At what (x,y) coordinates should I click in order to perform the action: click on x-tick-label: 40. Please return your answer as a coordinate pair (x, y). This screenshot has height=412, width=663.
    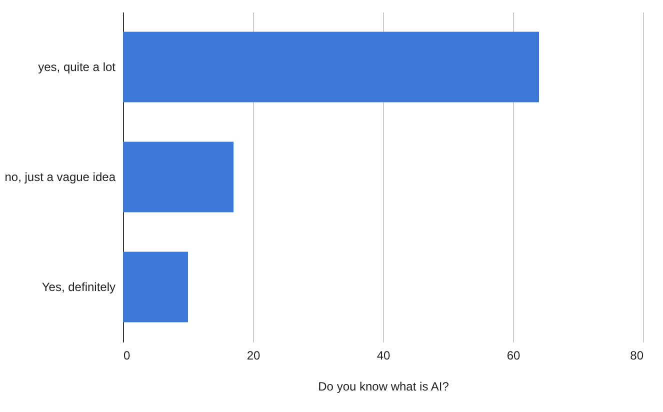
    Looking at the image, I should click on (383, 355).